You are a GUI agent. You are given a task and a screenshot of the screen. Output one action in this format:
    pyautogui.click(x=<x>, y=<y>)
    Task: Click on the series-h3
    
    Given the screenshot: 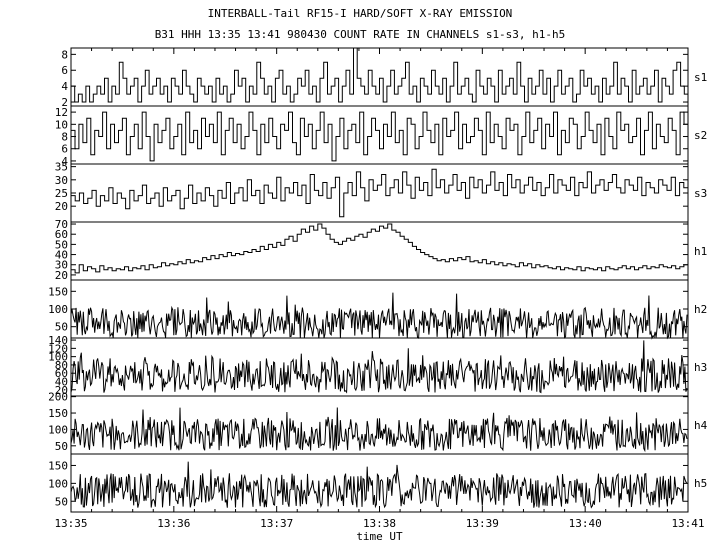 What is the action you would take?
    pyautogui.click(x=379, y=367)
    